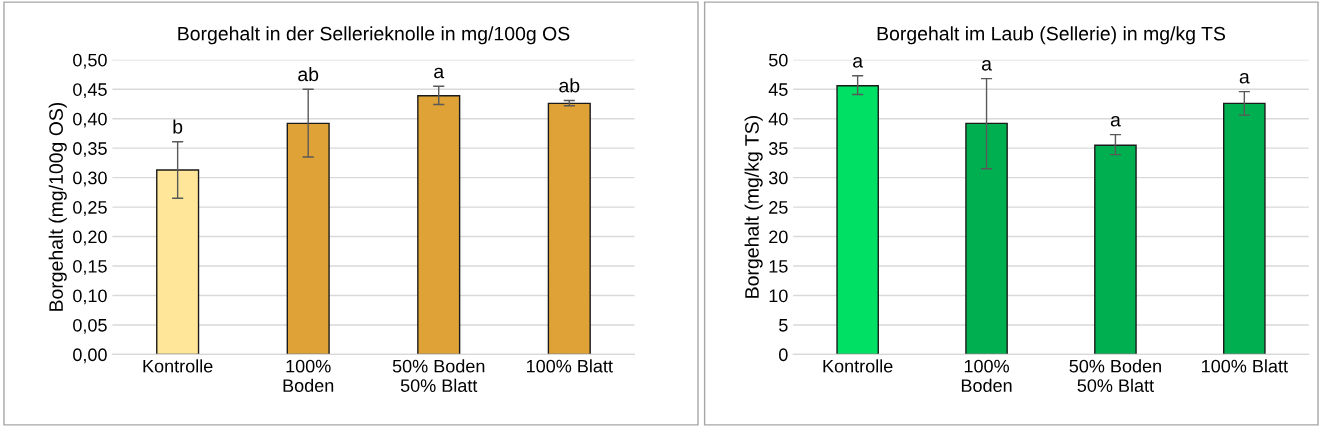 This screenshot has height=427, width=1322. I want to click on y-tick-label: 0,15, so click(90, 267).